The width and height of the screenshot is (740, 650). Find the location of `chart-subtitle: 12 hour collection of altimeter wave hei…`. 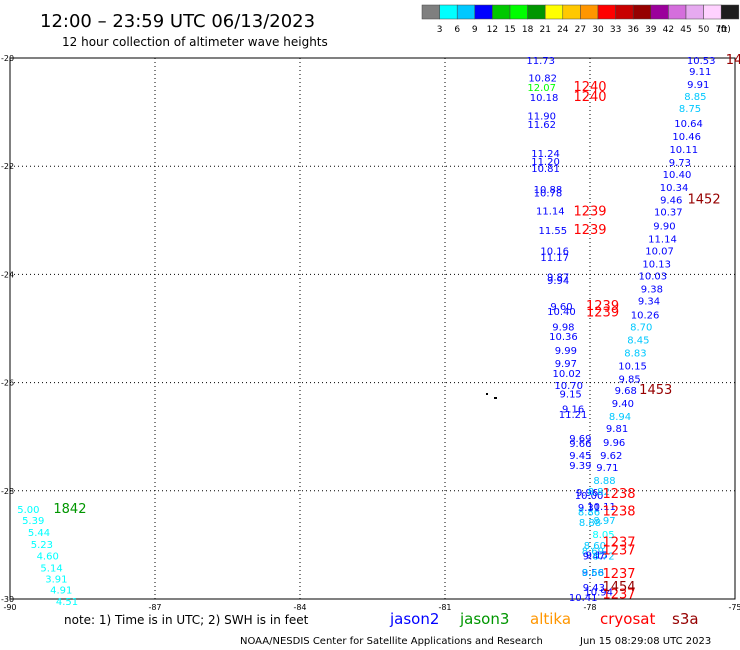

chart-subtitle: 12 hour collection of altimeter wave hei… is located at coordinates (195, 42).